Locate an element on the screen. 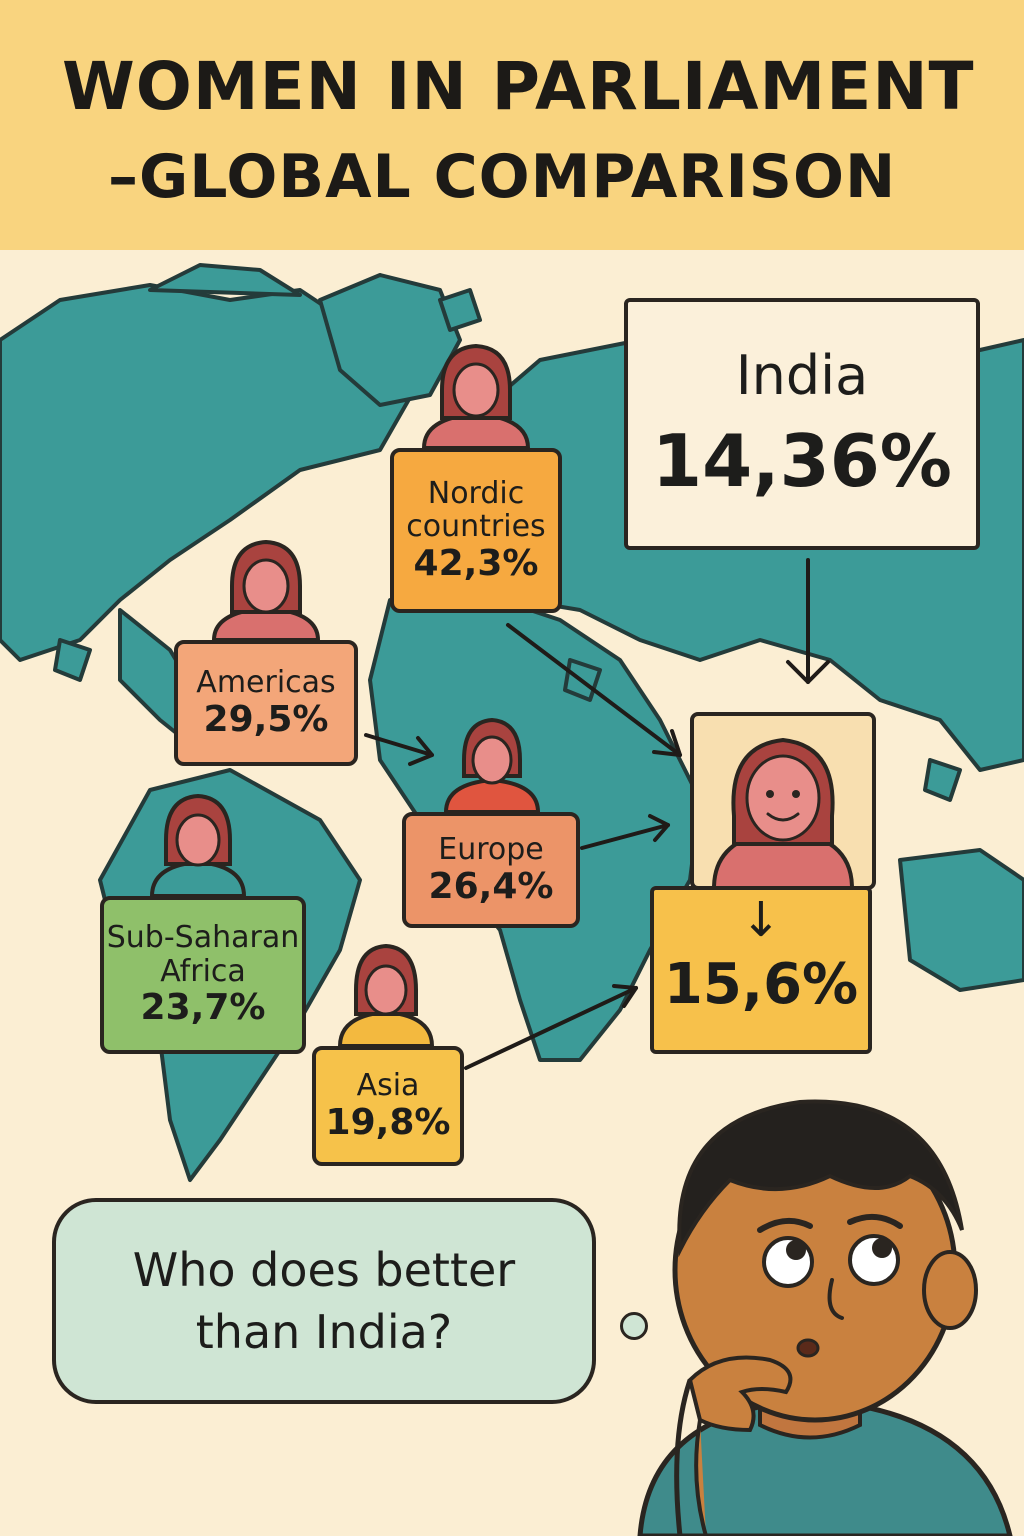 Image resolution: width=1024 pixels, height=1536 pixels. region-value: 19,8% is located at coordinates (388, 1122).